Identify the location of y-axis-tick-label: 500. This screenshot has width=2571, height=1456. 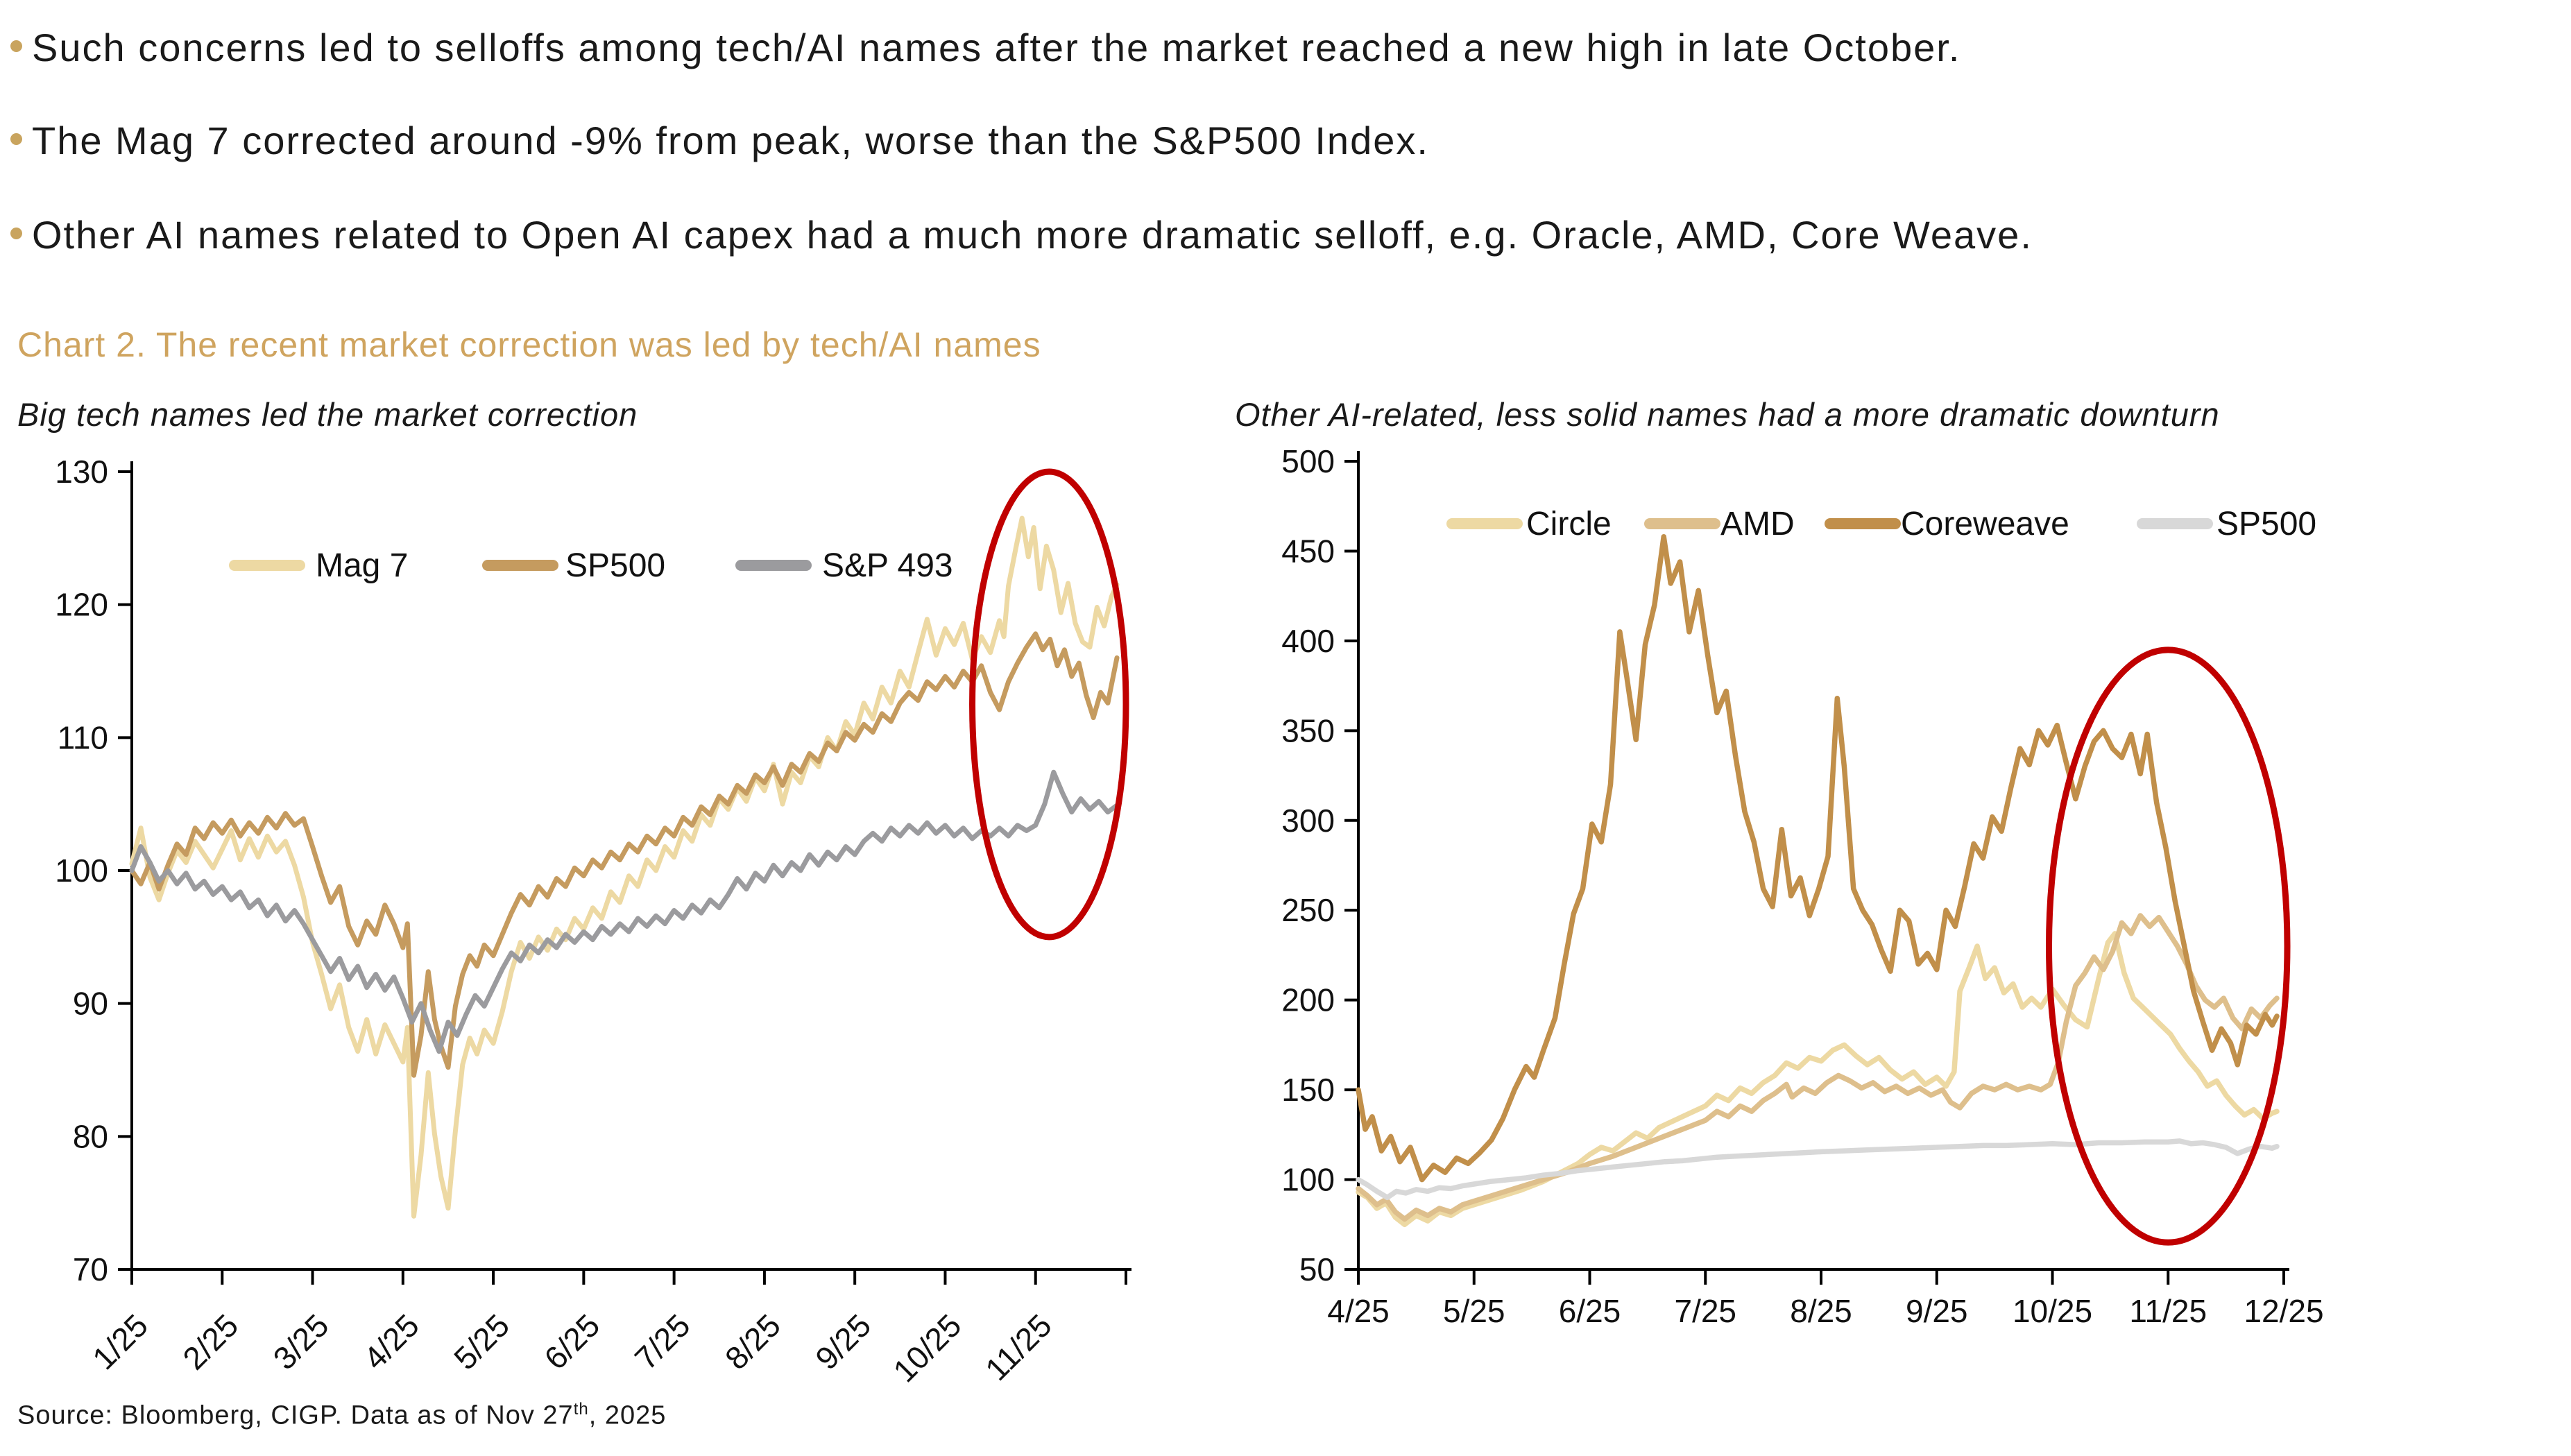
(1308, 461).